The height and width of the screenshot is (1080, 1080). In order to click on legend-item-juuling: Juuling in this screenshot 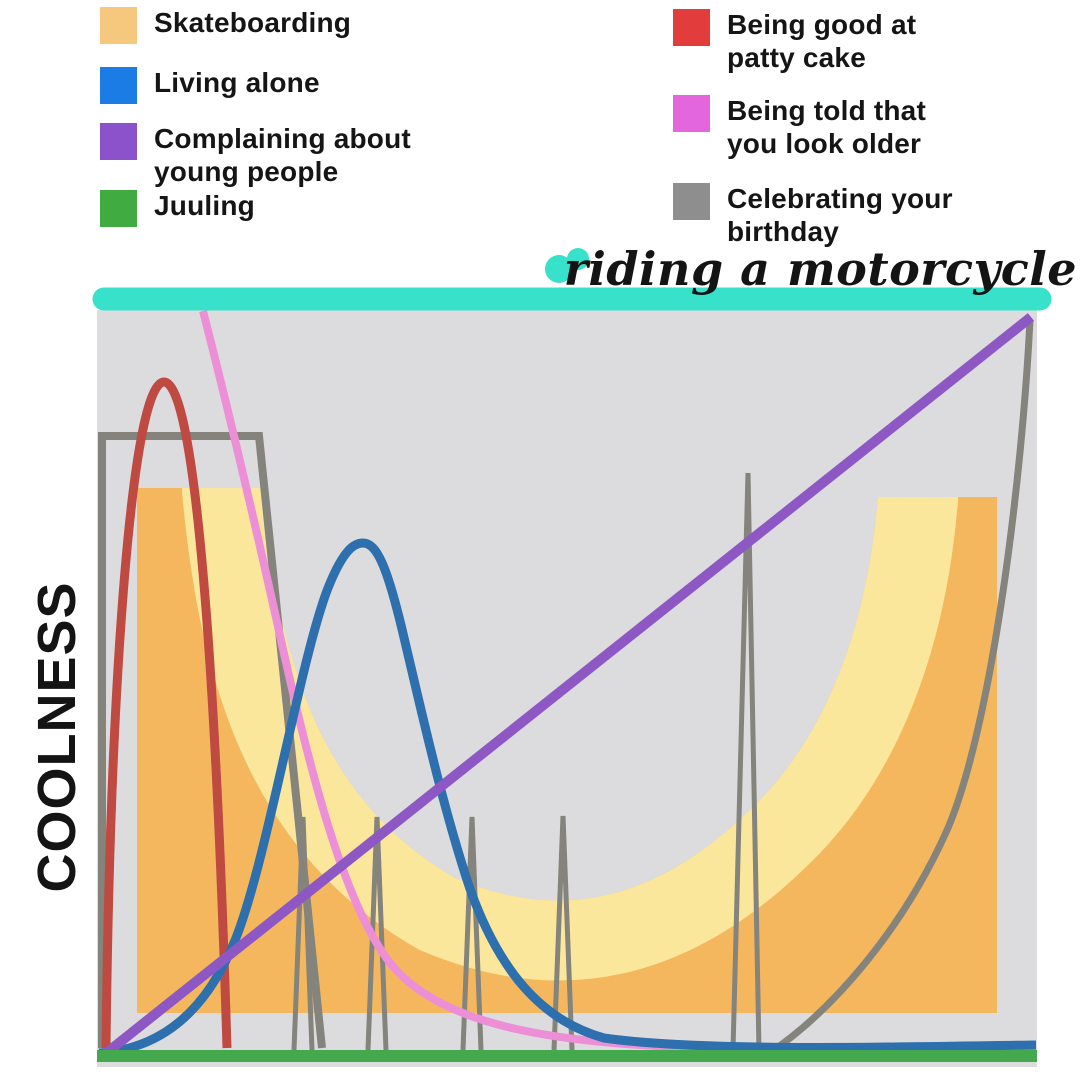, I will do `click(177, 208)`.